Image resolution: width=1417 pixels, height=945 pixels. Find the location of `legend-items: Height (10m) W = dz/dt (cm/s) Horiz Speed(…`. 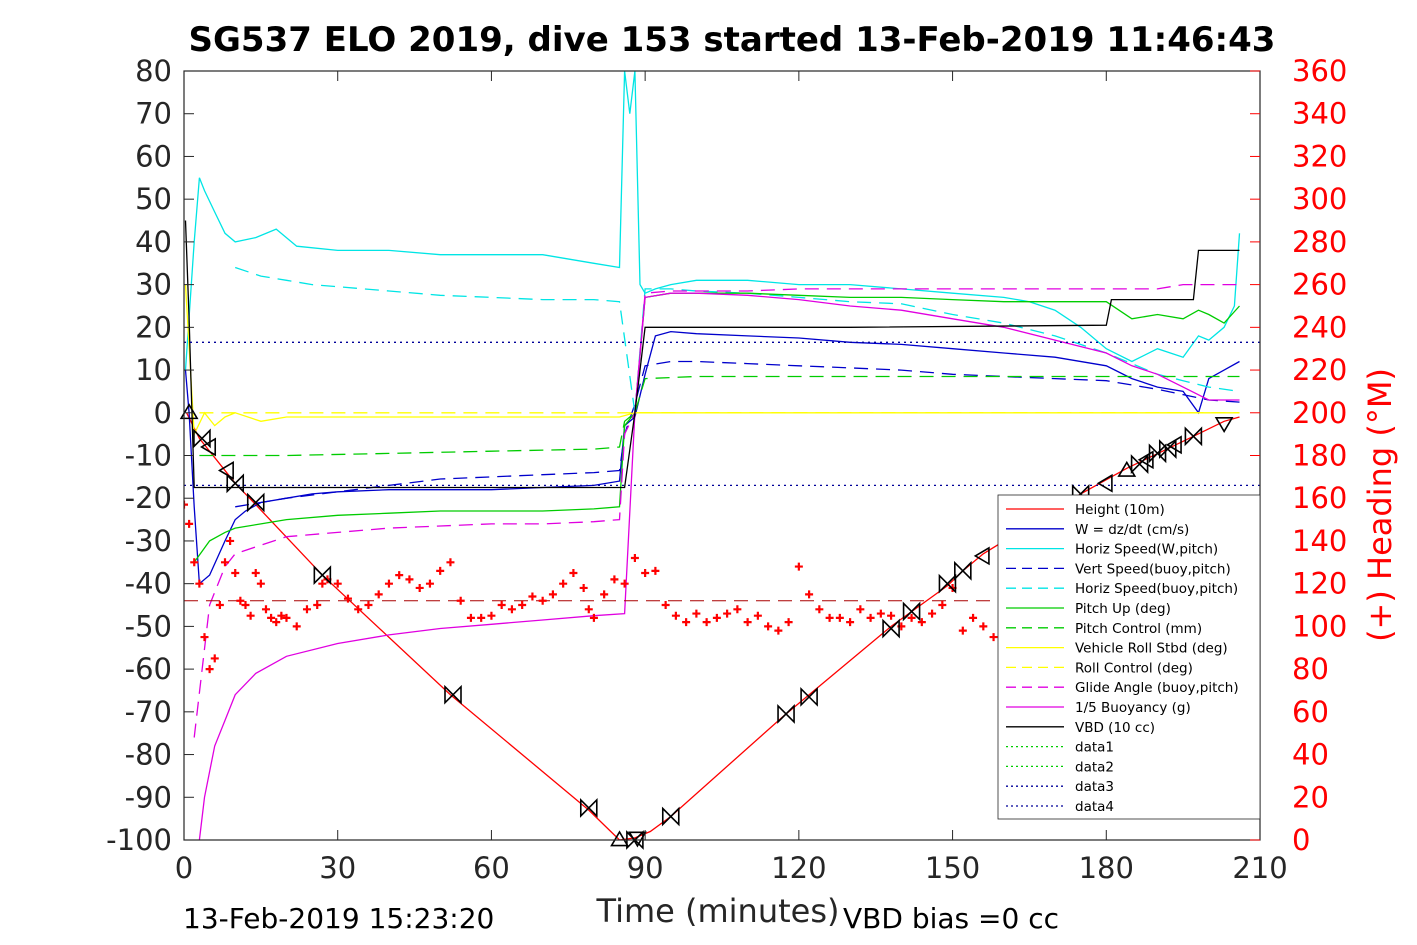

legend-items: Height (10m) W = dz/dt (cm/s) Horiz Speed(… is located at coordinates (1122, 658).